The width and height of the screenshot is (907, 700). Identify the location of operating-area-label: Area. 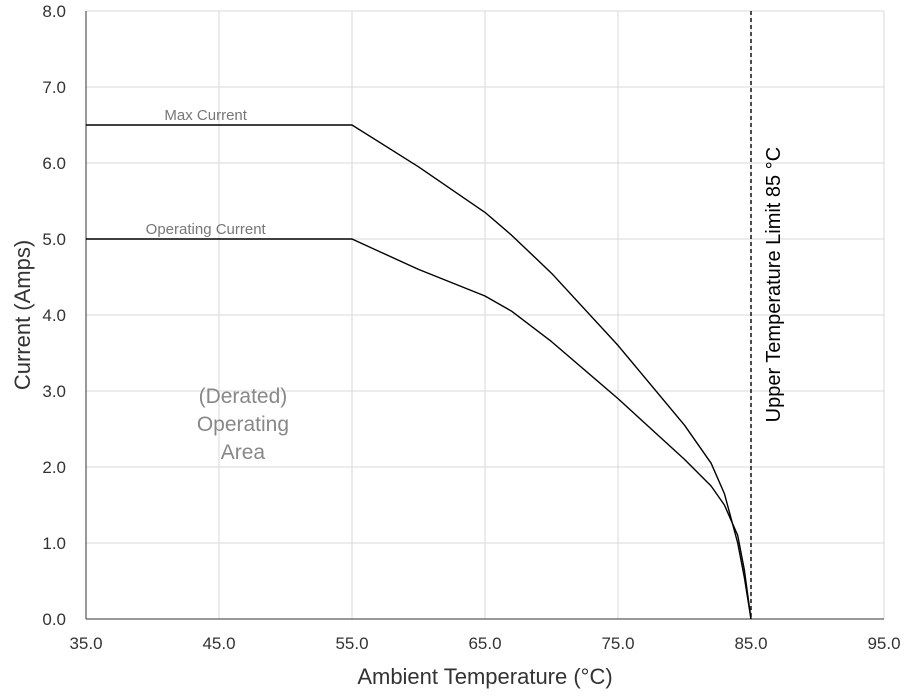
(243, 452).